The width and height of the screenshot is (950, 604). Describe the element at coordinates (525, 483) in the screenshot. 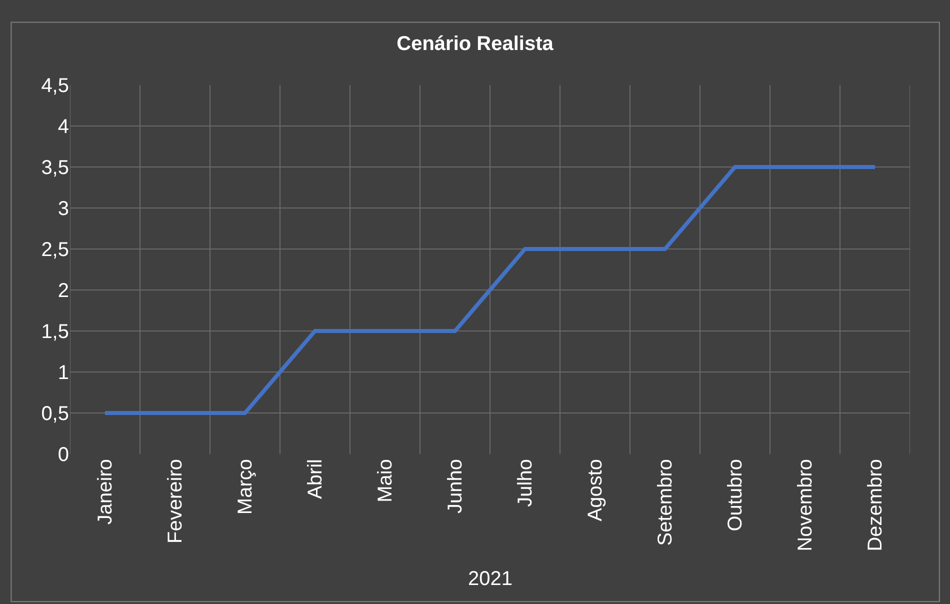

I see `x-tick-label: Julho` at that location.